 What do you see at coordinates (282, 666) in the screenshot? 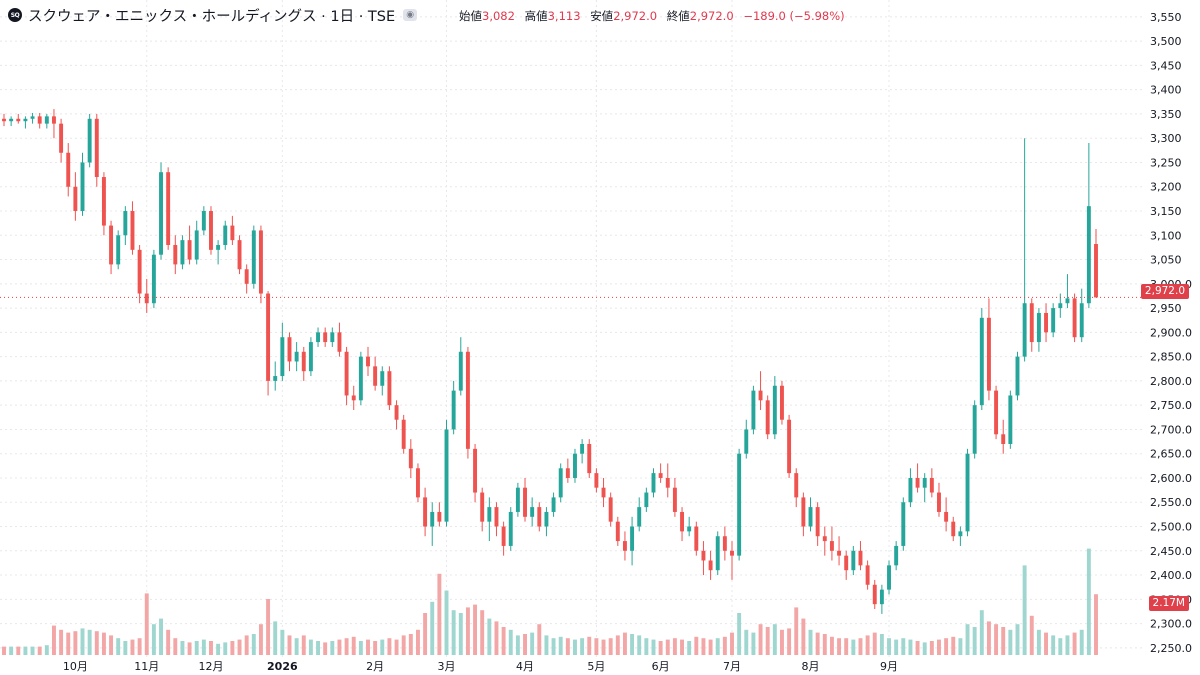
I see `time-tick-label: 2026` at bounding box center [282, 666].